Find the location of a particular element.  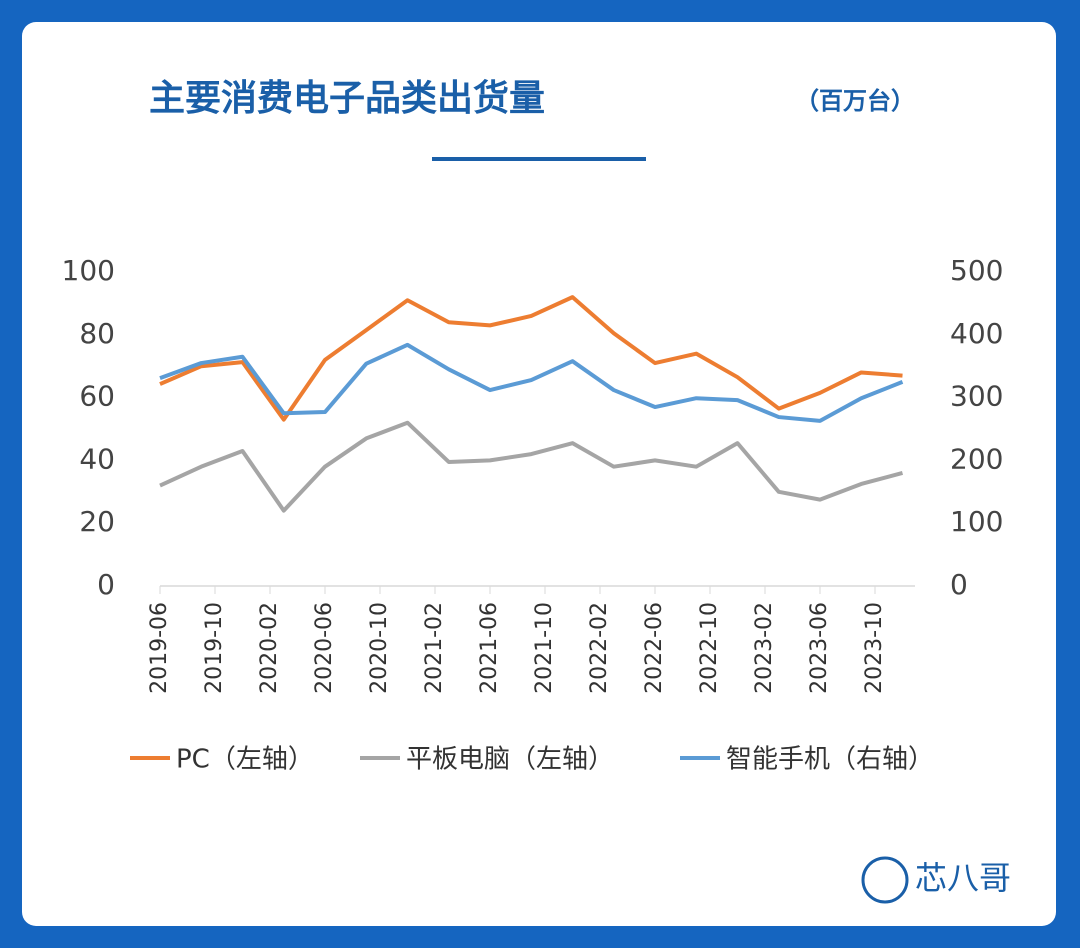

logo: 芯八哥 is located at coordinates (963, 878).